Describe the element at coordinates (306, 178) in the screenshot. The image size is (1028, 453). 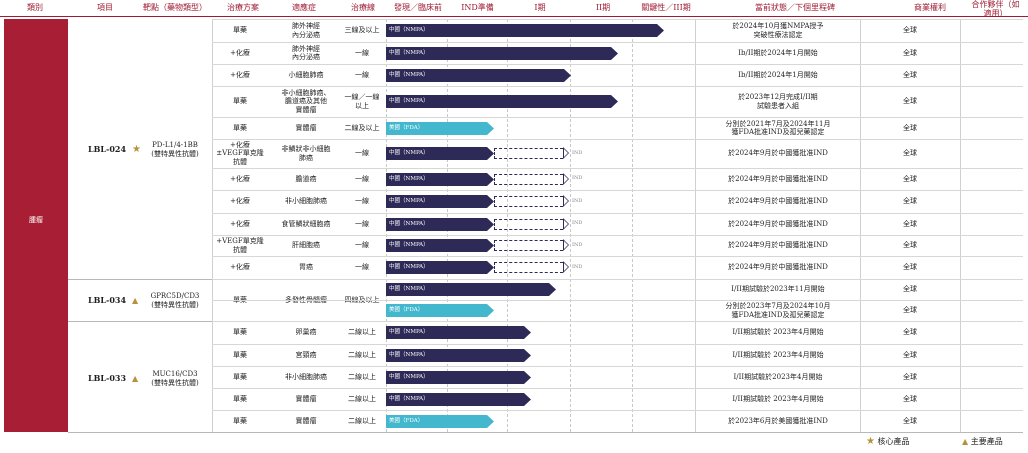
I see `indication-cell: 膽道癌` at that location.